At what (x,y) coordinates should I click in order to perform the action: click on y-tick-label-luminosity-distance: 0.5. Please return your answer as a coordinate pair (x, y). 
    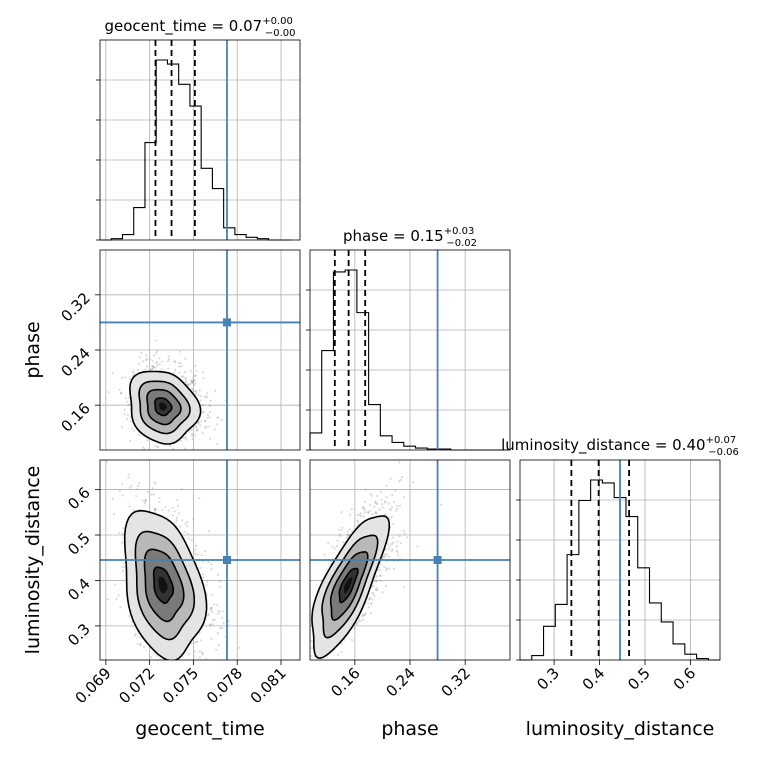
    Looking at the image, I should click on (79, 544).